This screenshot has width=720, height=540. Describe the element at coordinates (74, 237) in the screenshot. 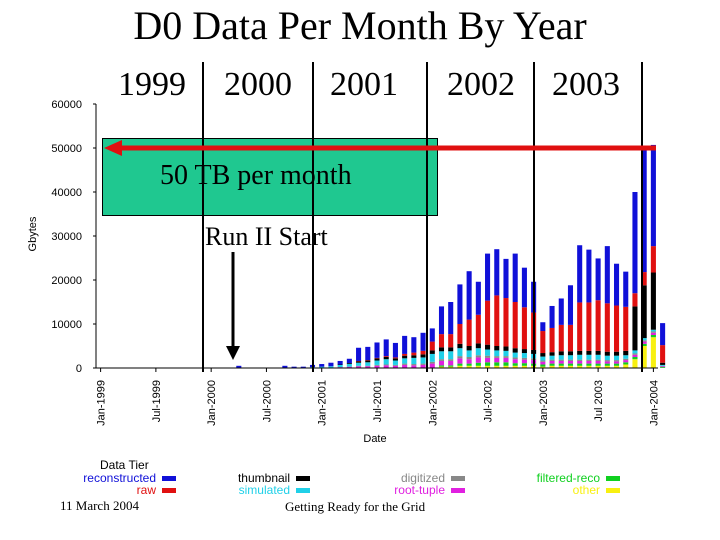

I see `y-axis: 0 10000 20000 30000 40000 50000 60000` at that location.